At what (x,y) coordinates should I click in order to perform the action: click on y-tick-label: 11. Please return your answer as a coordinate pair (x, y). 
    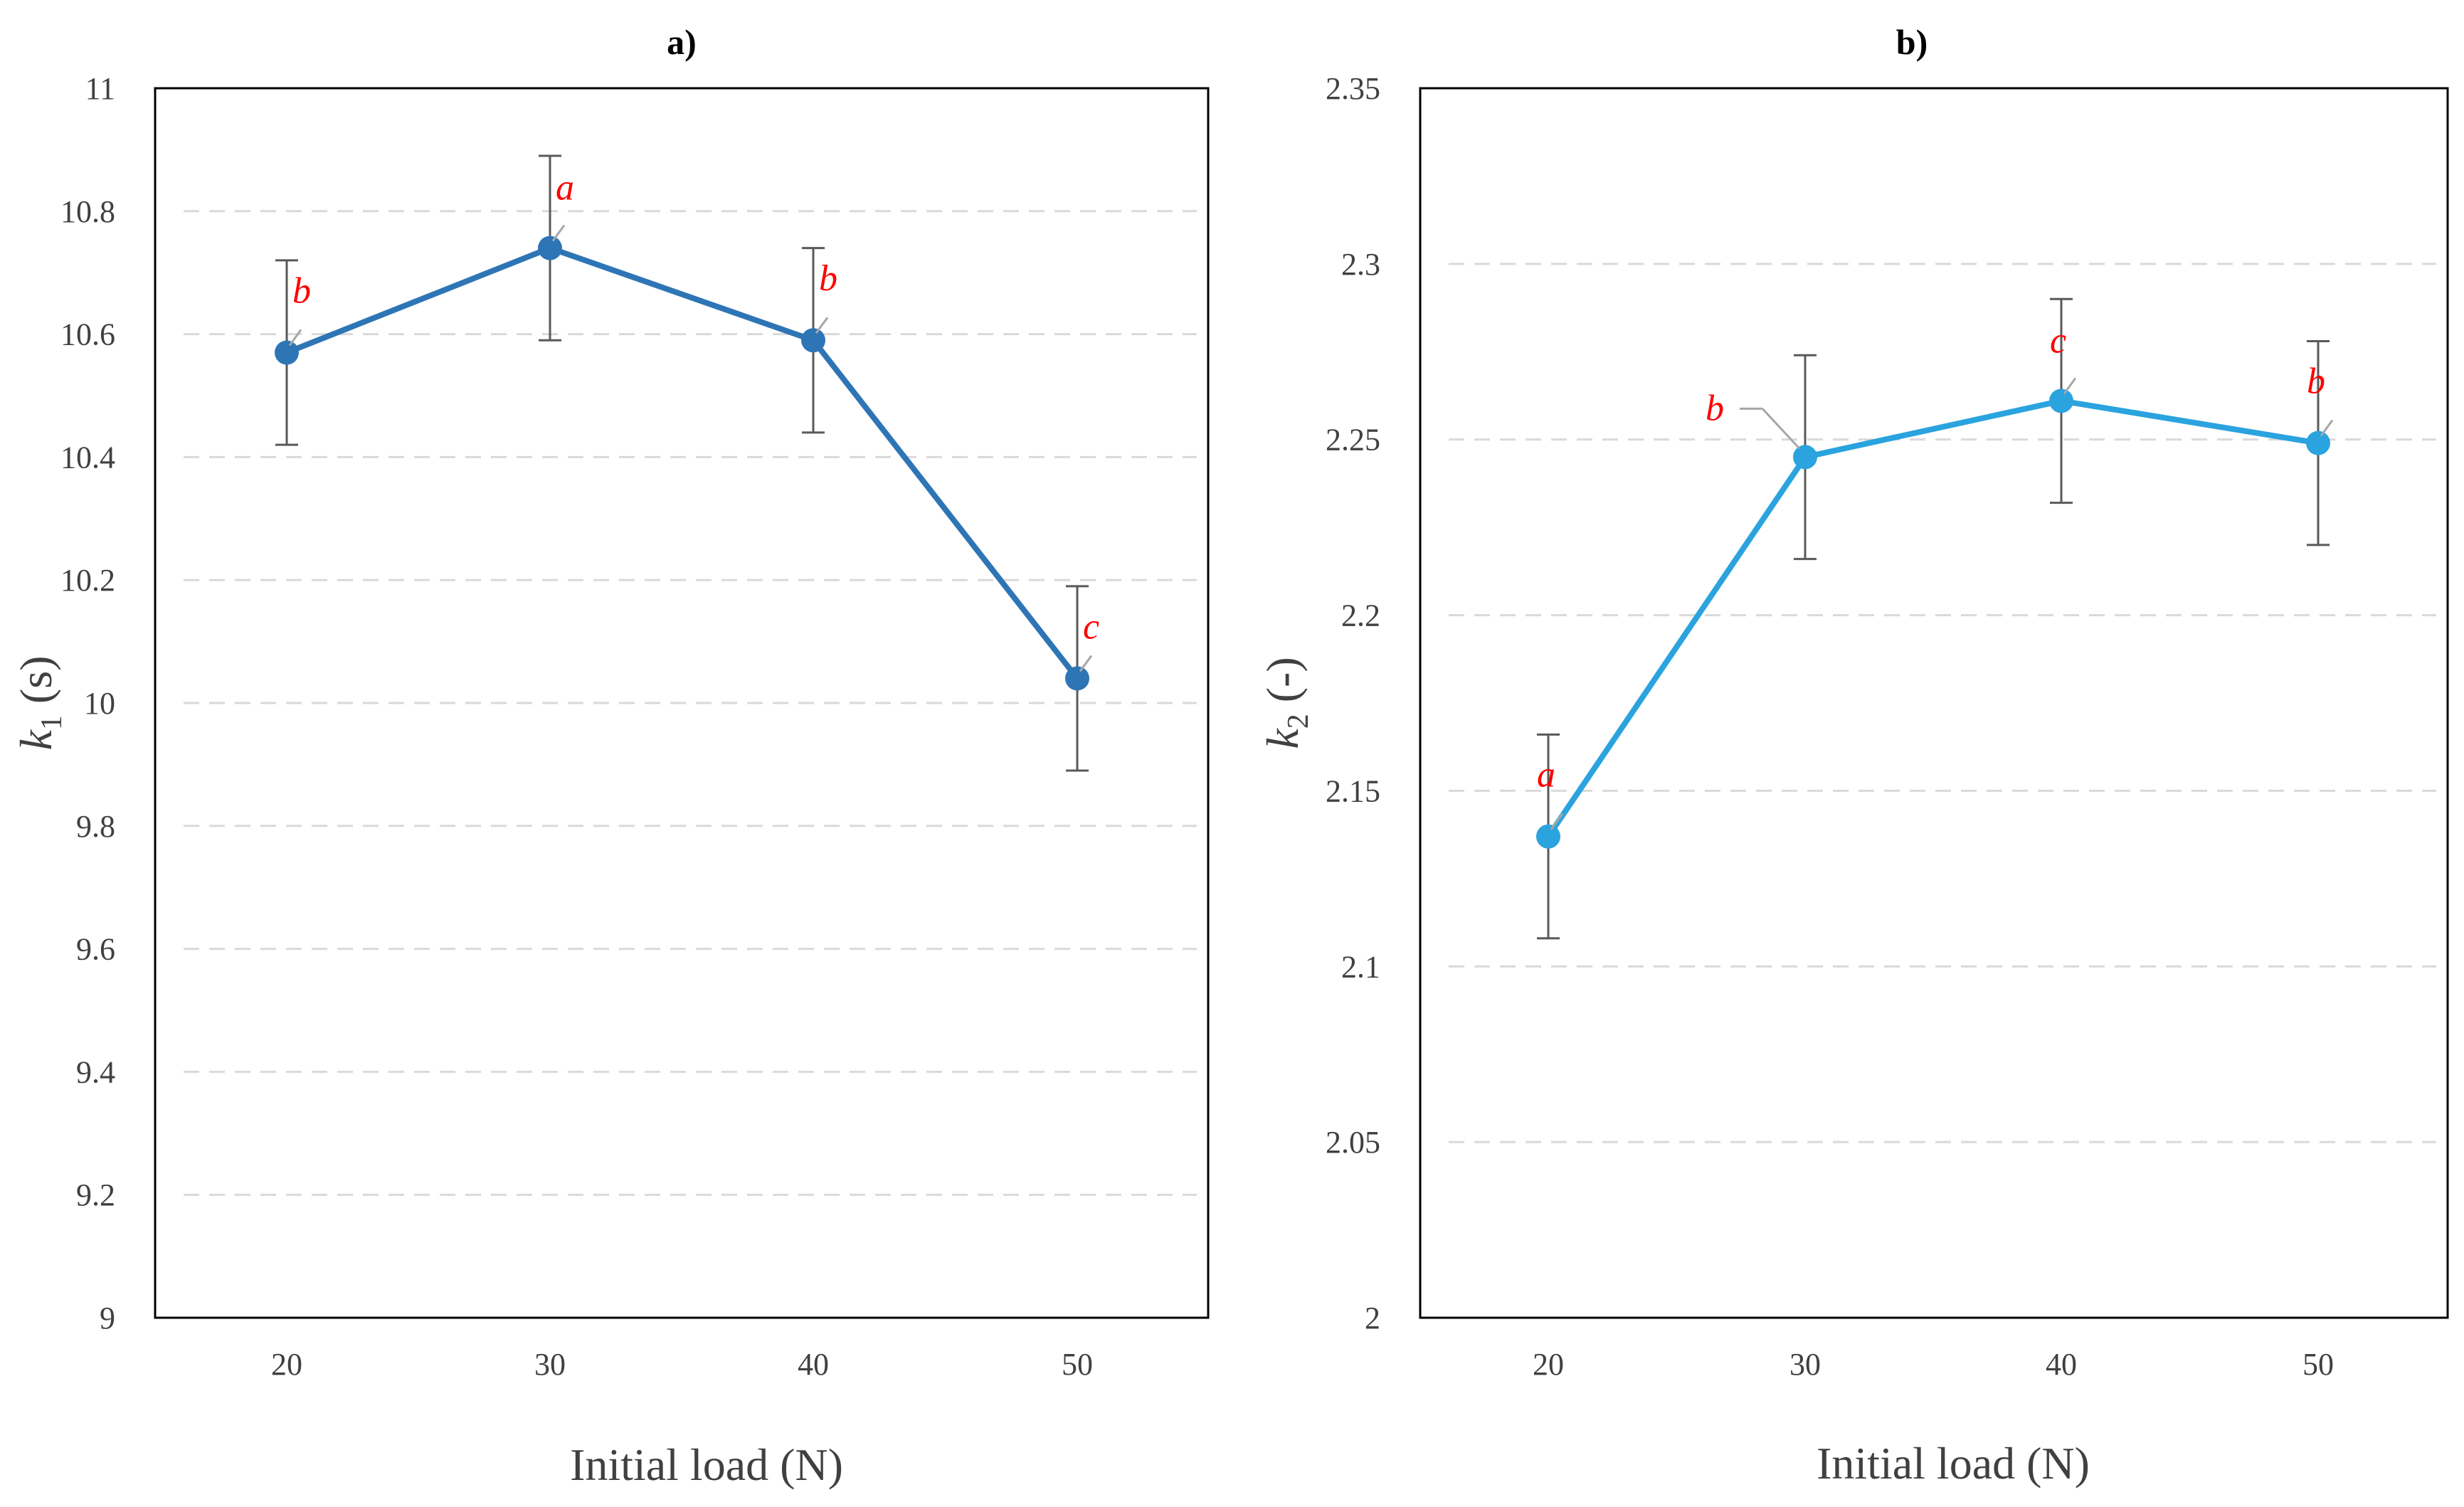
    Looking at the image, I should click on (100, 88).